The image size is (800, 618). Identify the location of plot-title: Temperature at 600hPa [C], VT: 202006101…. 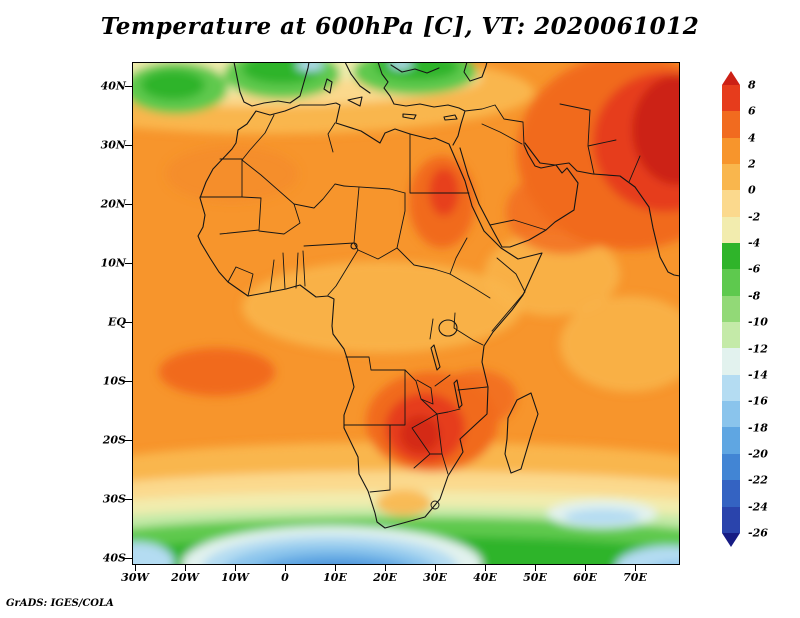
(400, 26).